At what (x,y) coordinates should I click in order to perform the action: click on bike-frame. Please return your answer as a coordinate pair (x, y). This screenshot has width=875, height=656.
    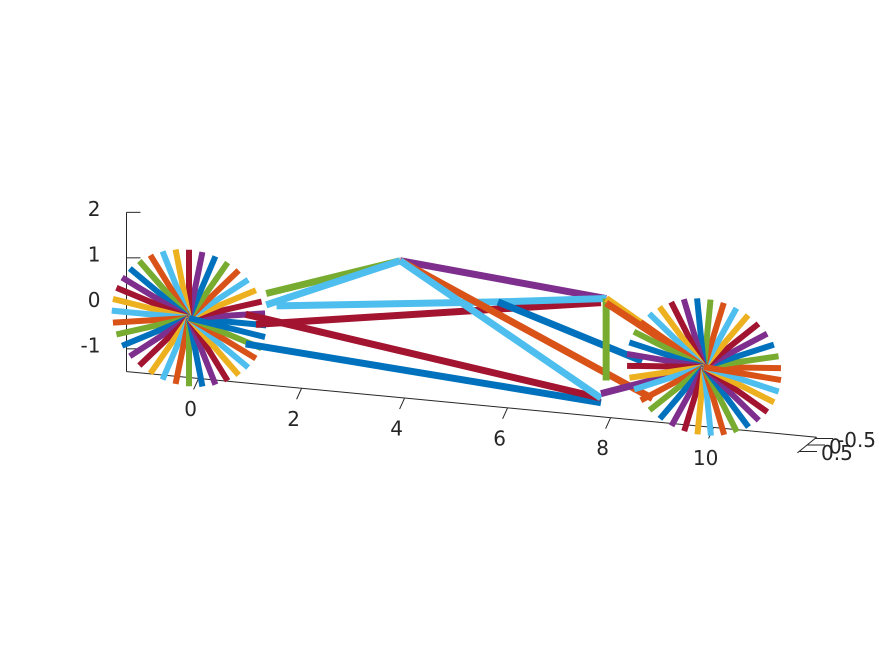
    Looking at the image, I should click on (475, 332).